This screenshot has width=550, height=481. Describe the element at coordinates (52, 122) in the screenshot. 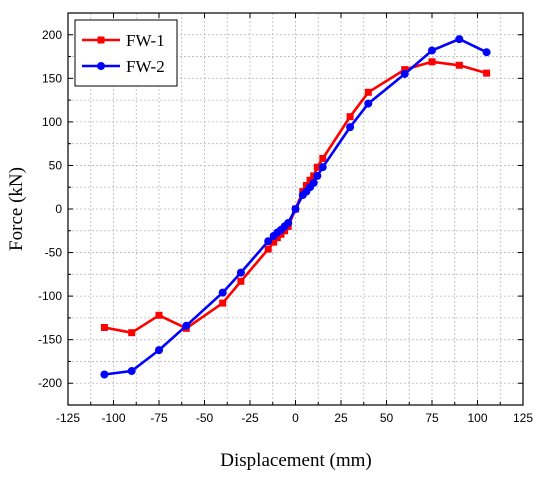

I see `y-tick-label: 100` at that location.